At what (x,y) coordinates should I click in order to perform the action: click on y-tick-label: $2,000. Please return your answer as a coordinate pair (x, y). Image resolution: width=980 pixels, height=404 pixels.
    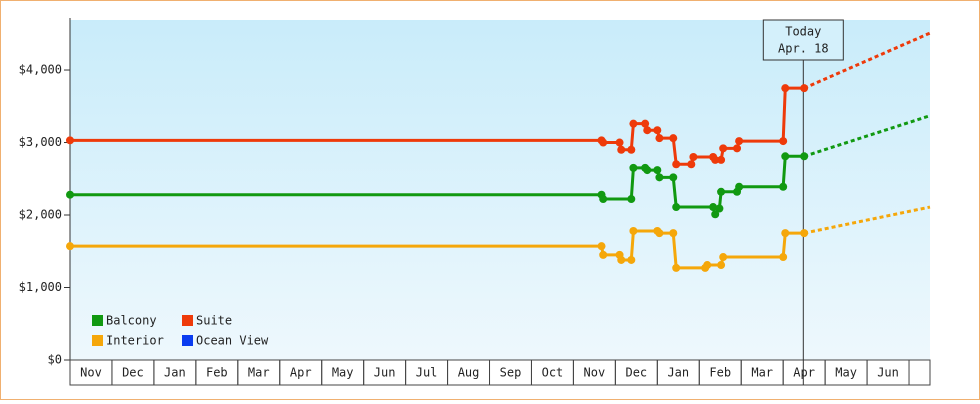
    Looking at the image, I should click on (40, 215).